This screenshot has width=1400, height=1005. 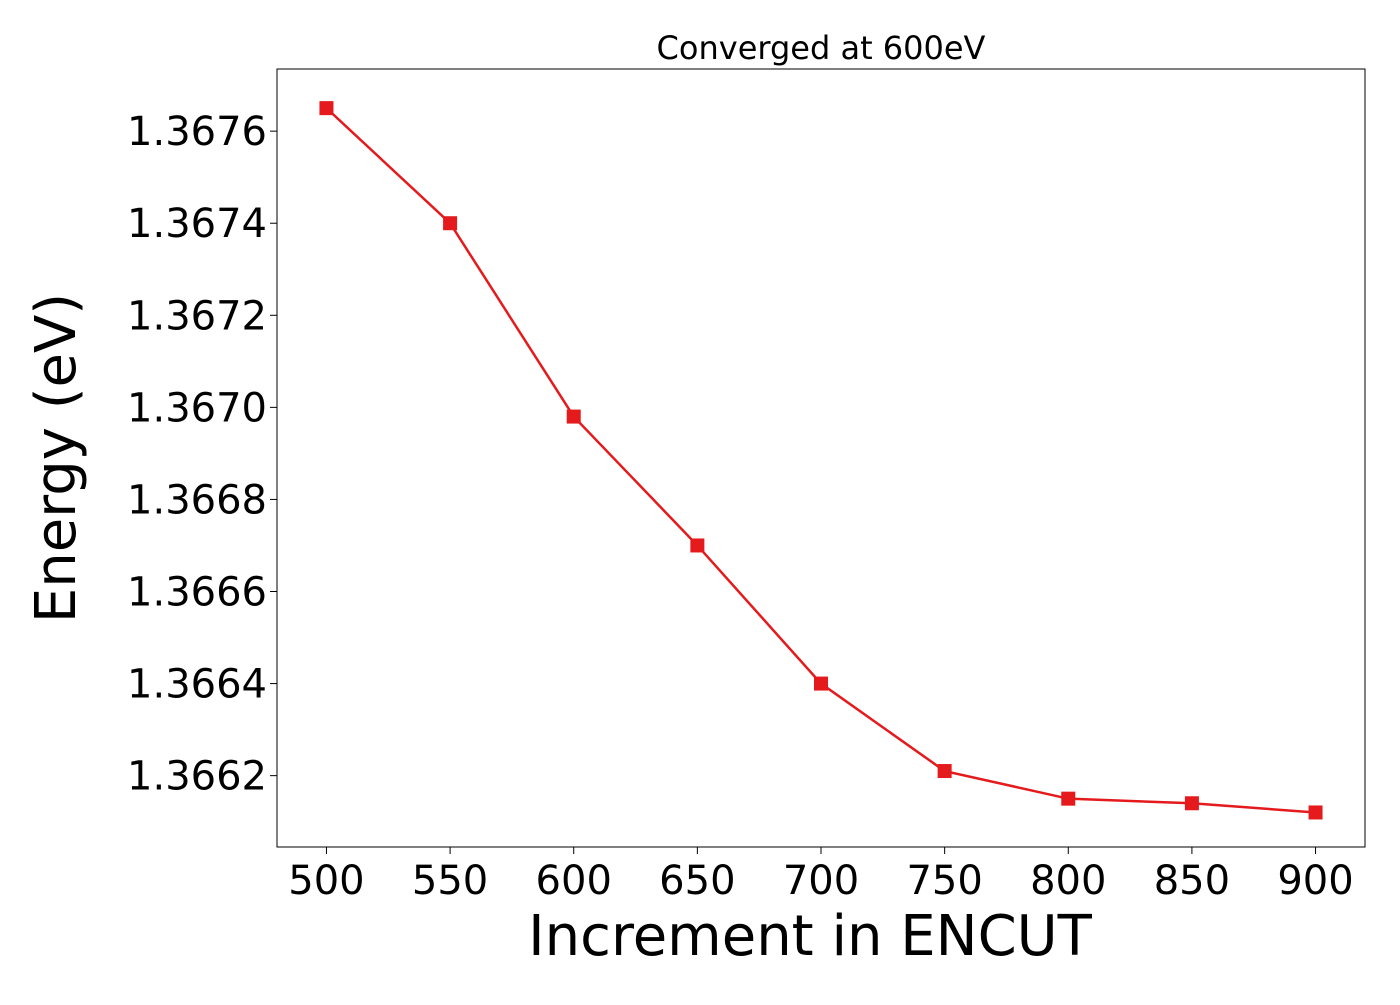 I want to click on y-axis-title: Energy (eV), so click(x=56, y=458).